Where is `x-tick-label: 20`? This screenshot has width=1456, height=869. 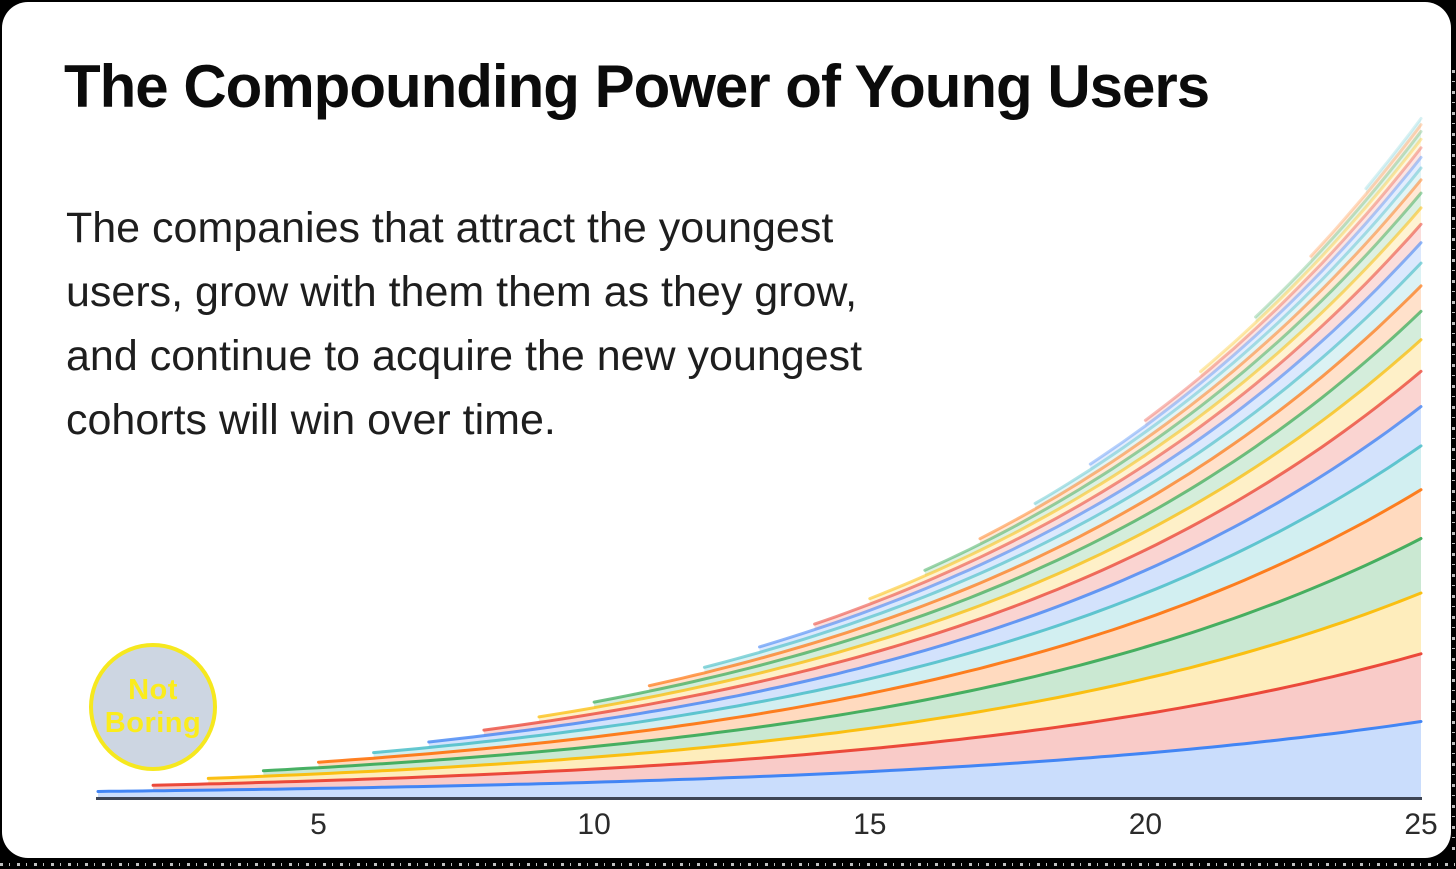
x-tick-label: 20 is located at coordinates (1145, 824).